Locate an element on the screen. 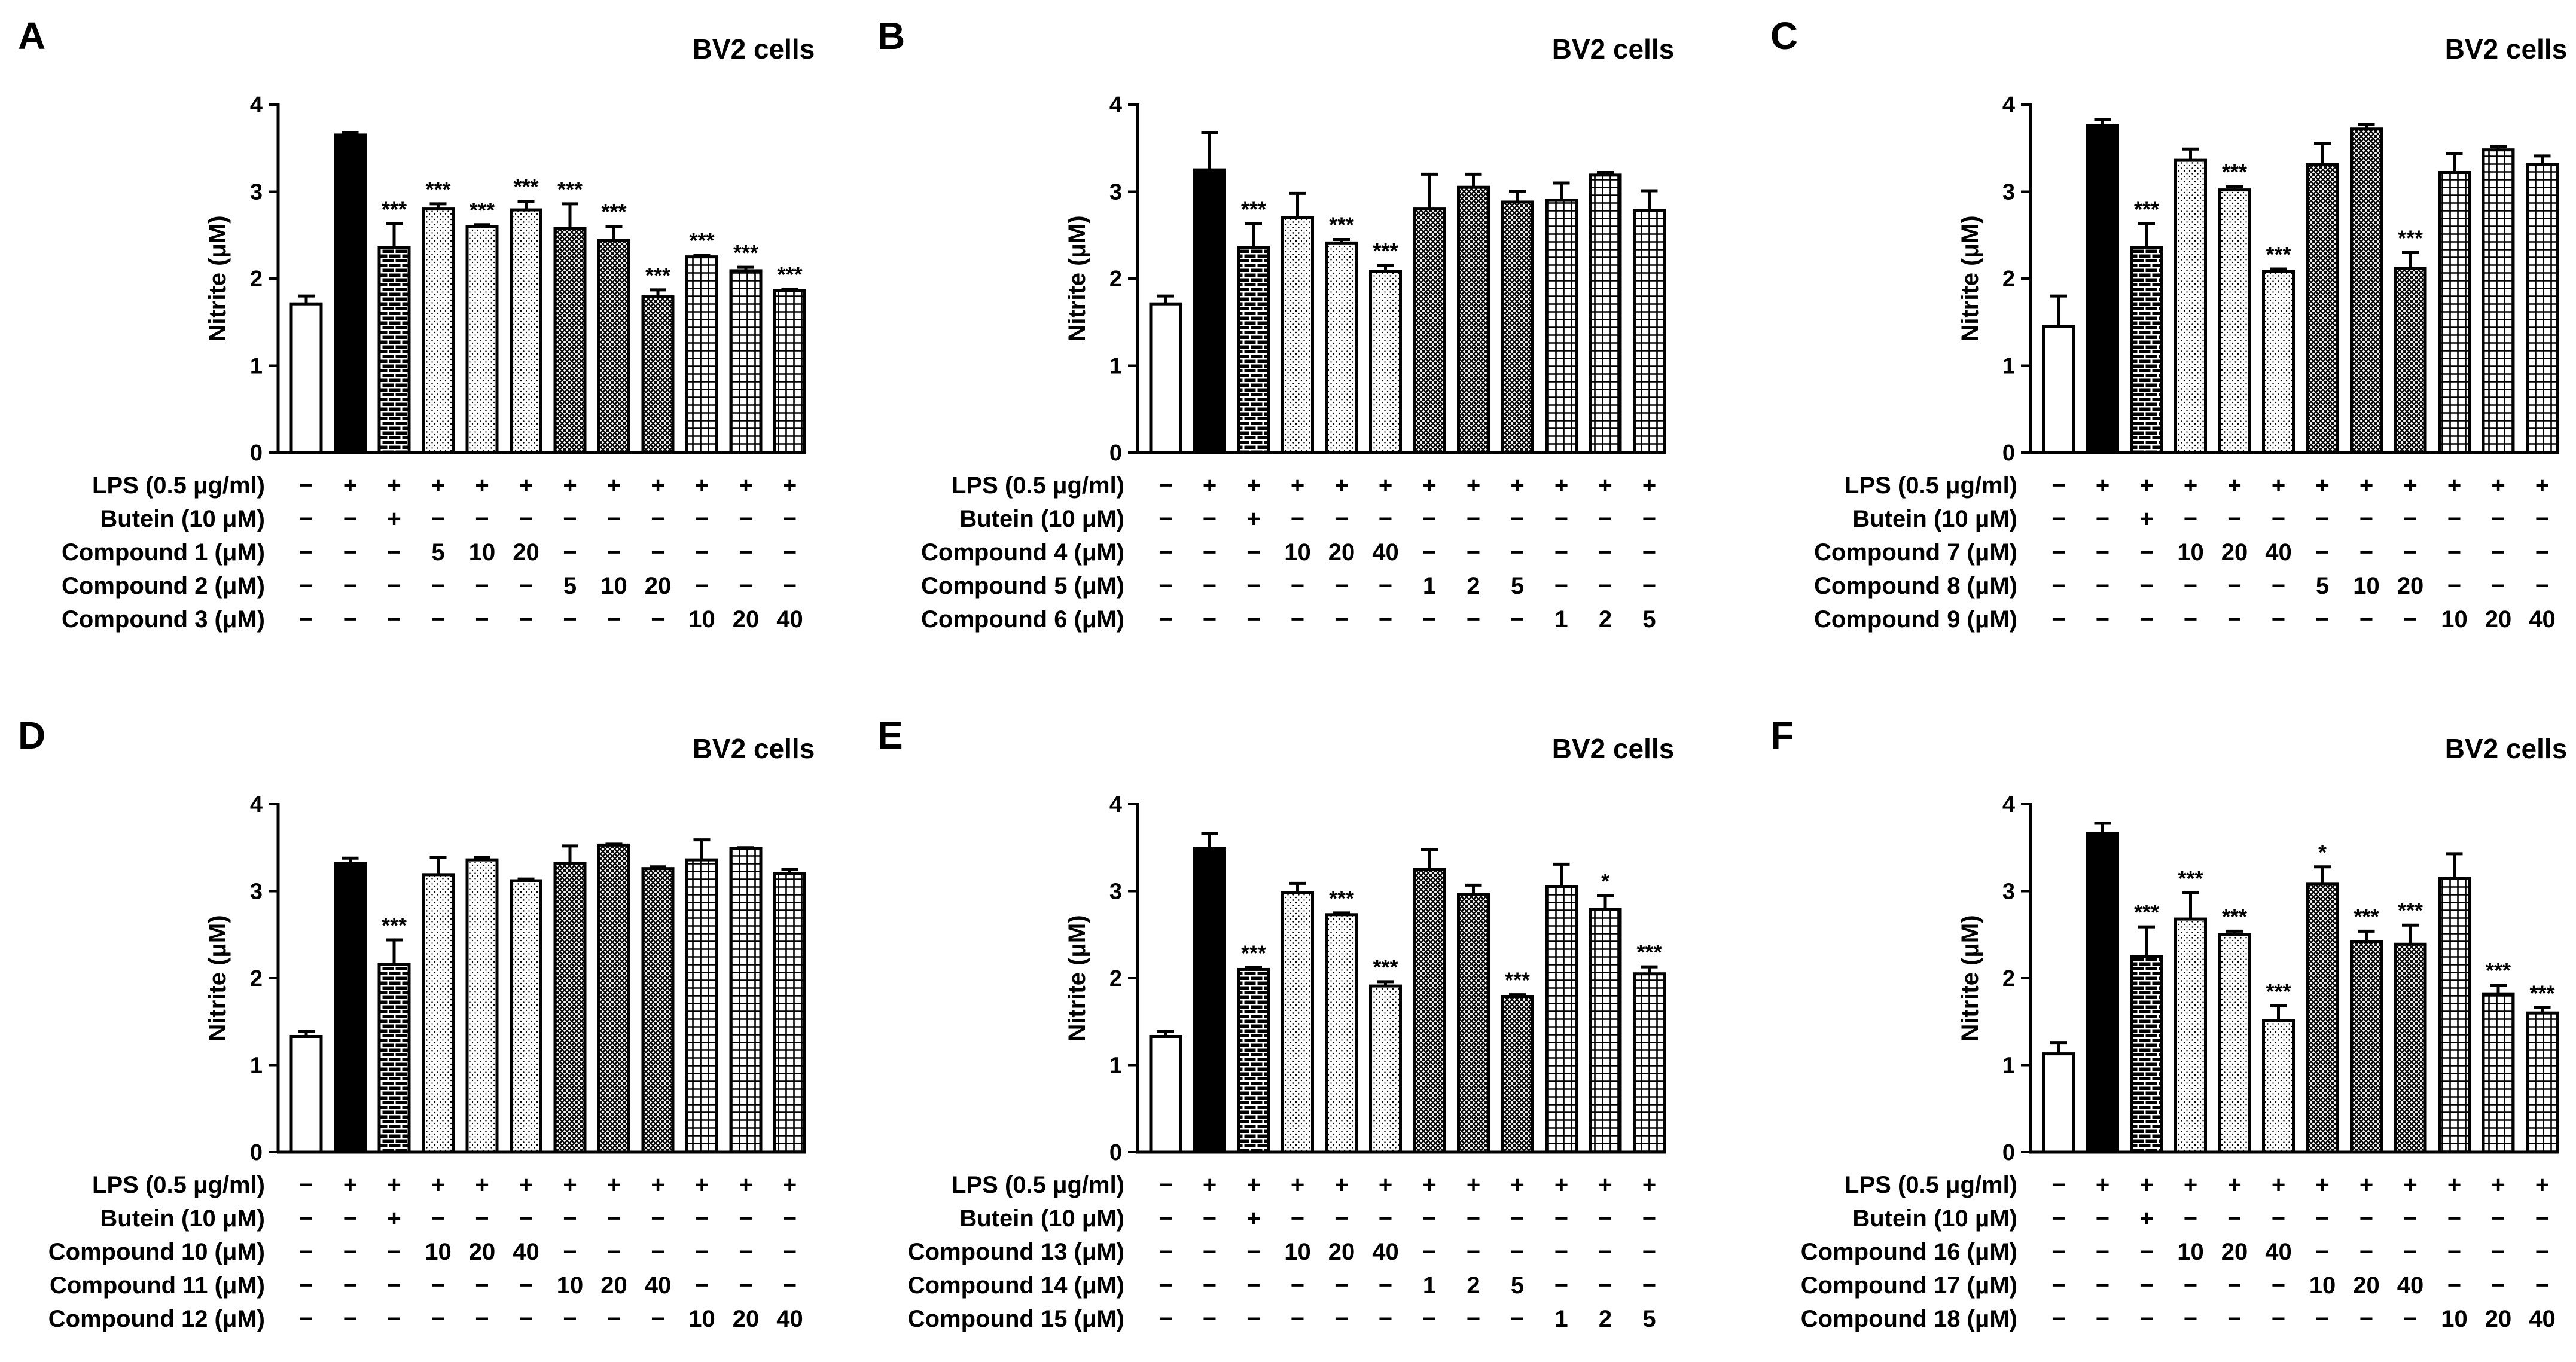 The width and height of the screenshot is (2576, 1362). condition-label: Compound 2 (μM) is located at coordinates (164, 586).